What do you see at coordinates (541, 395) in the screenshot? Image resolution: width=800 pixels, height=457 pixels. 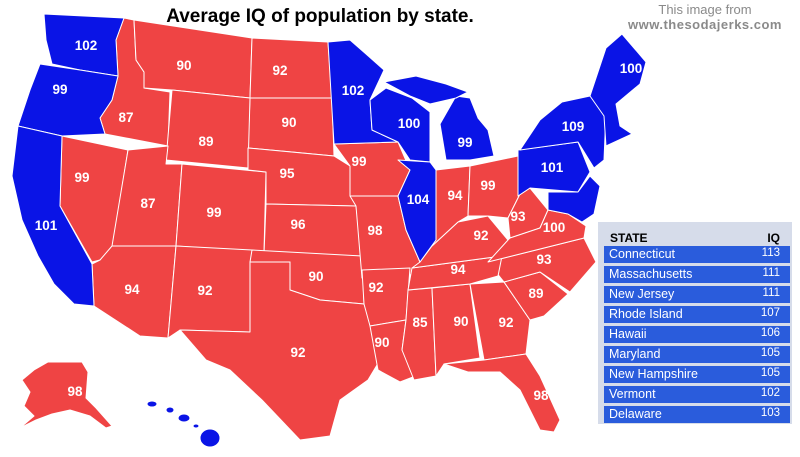 I see `iq-label-florida: 98` at bounding box center [541, 395].